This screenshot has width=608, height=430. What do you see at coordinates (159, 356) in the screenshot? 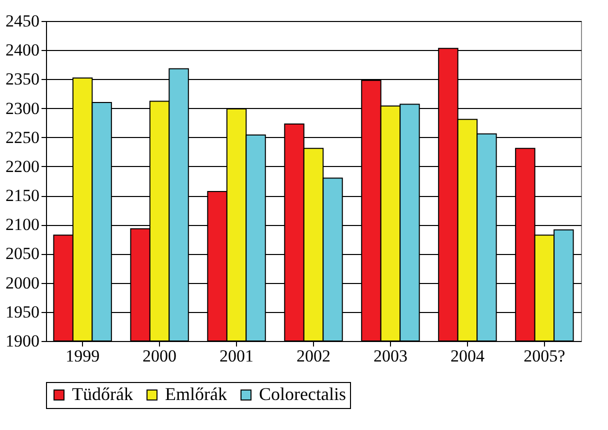
I see `x-tick-label: 2000` at bounding box center [159, 356].